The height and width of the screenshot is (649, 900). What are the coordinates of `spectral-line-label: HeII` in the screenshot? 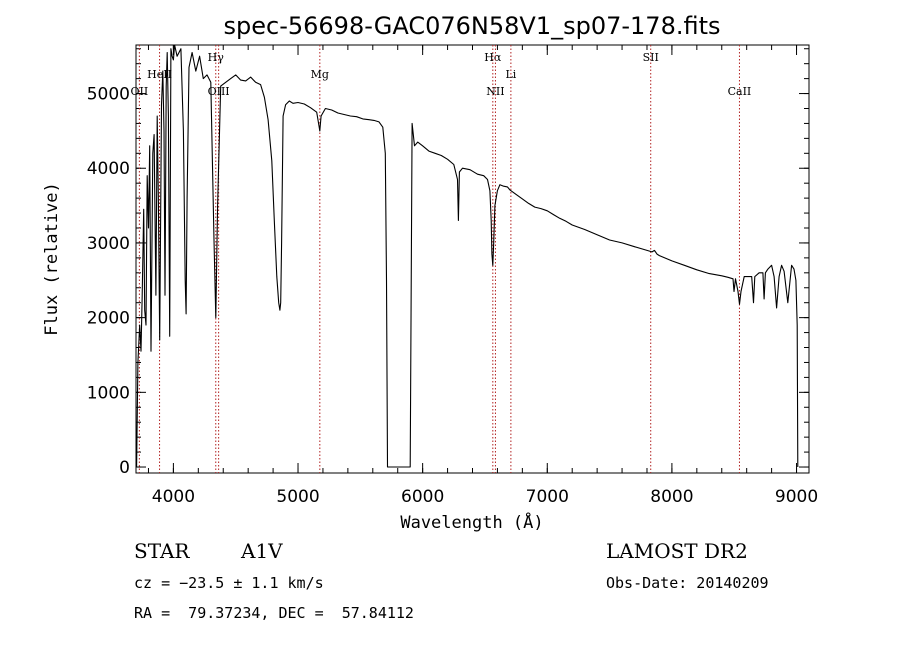 It's located at (159, 74).